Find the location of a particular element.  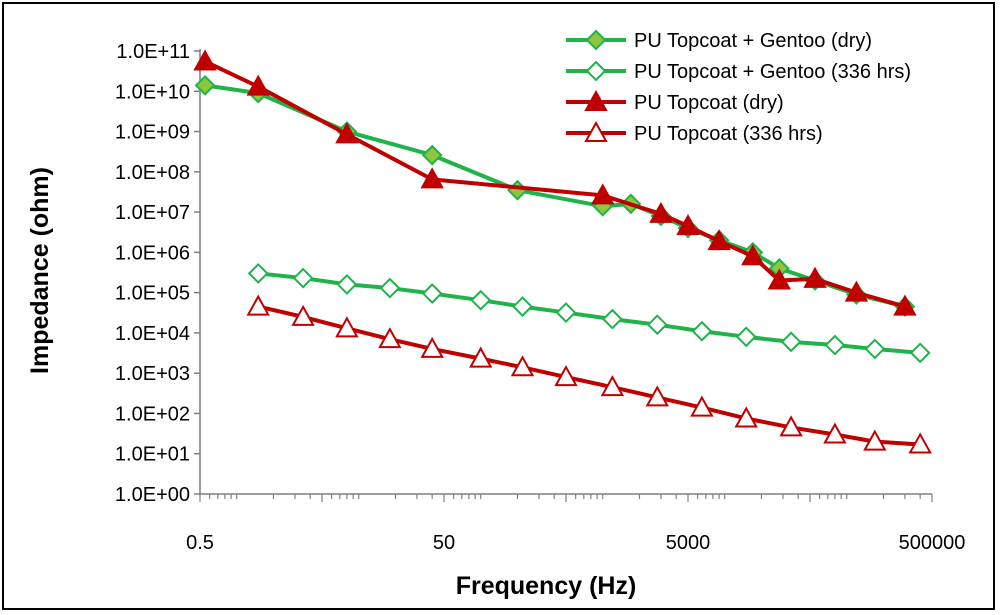

y-tick-label: 1.0E+00 is located at coordinates (152, 495).